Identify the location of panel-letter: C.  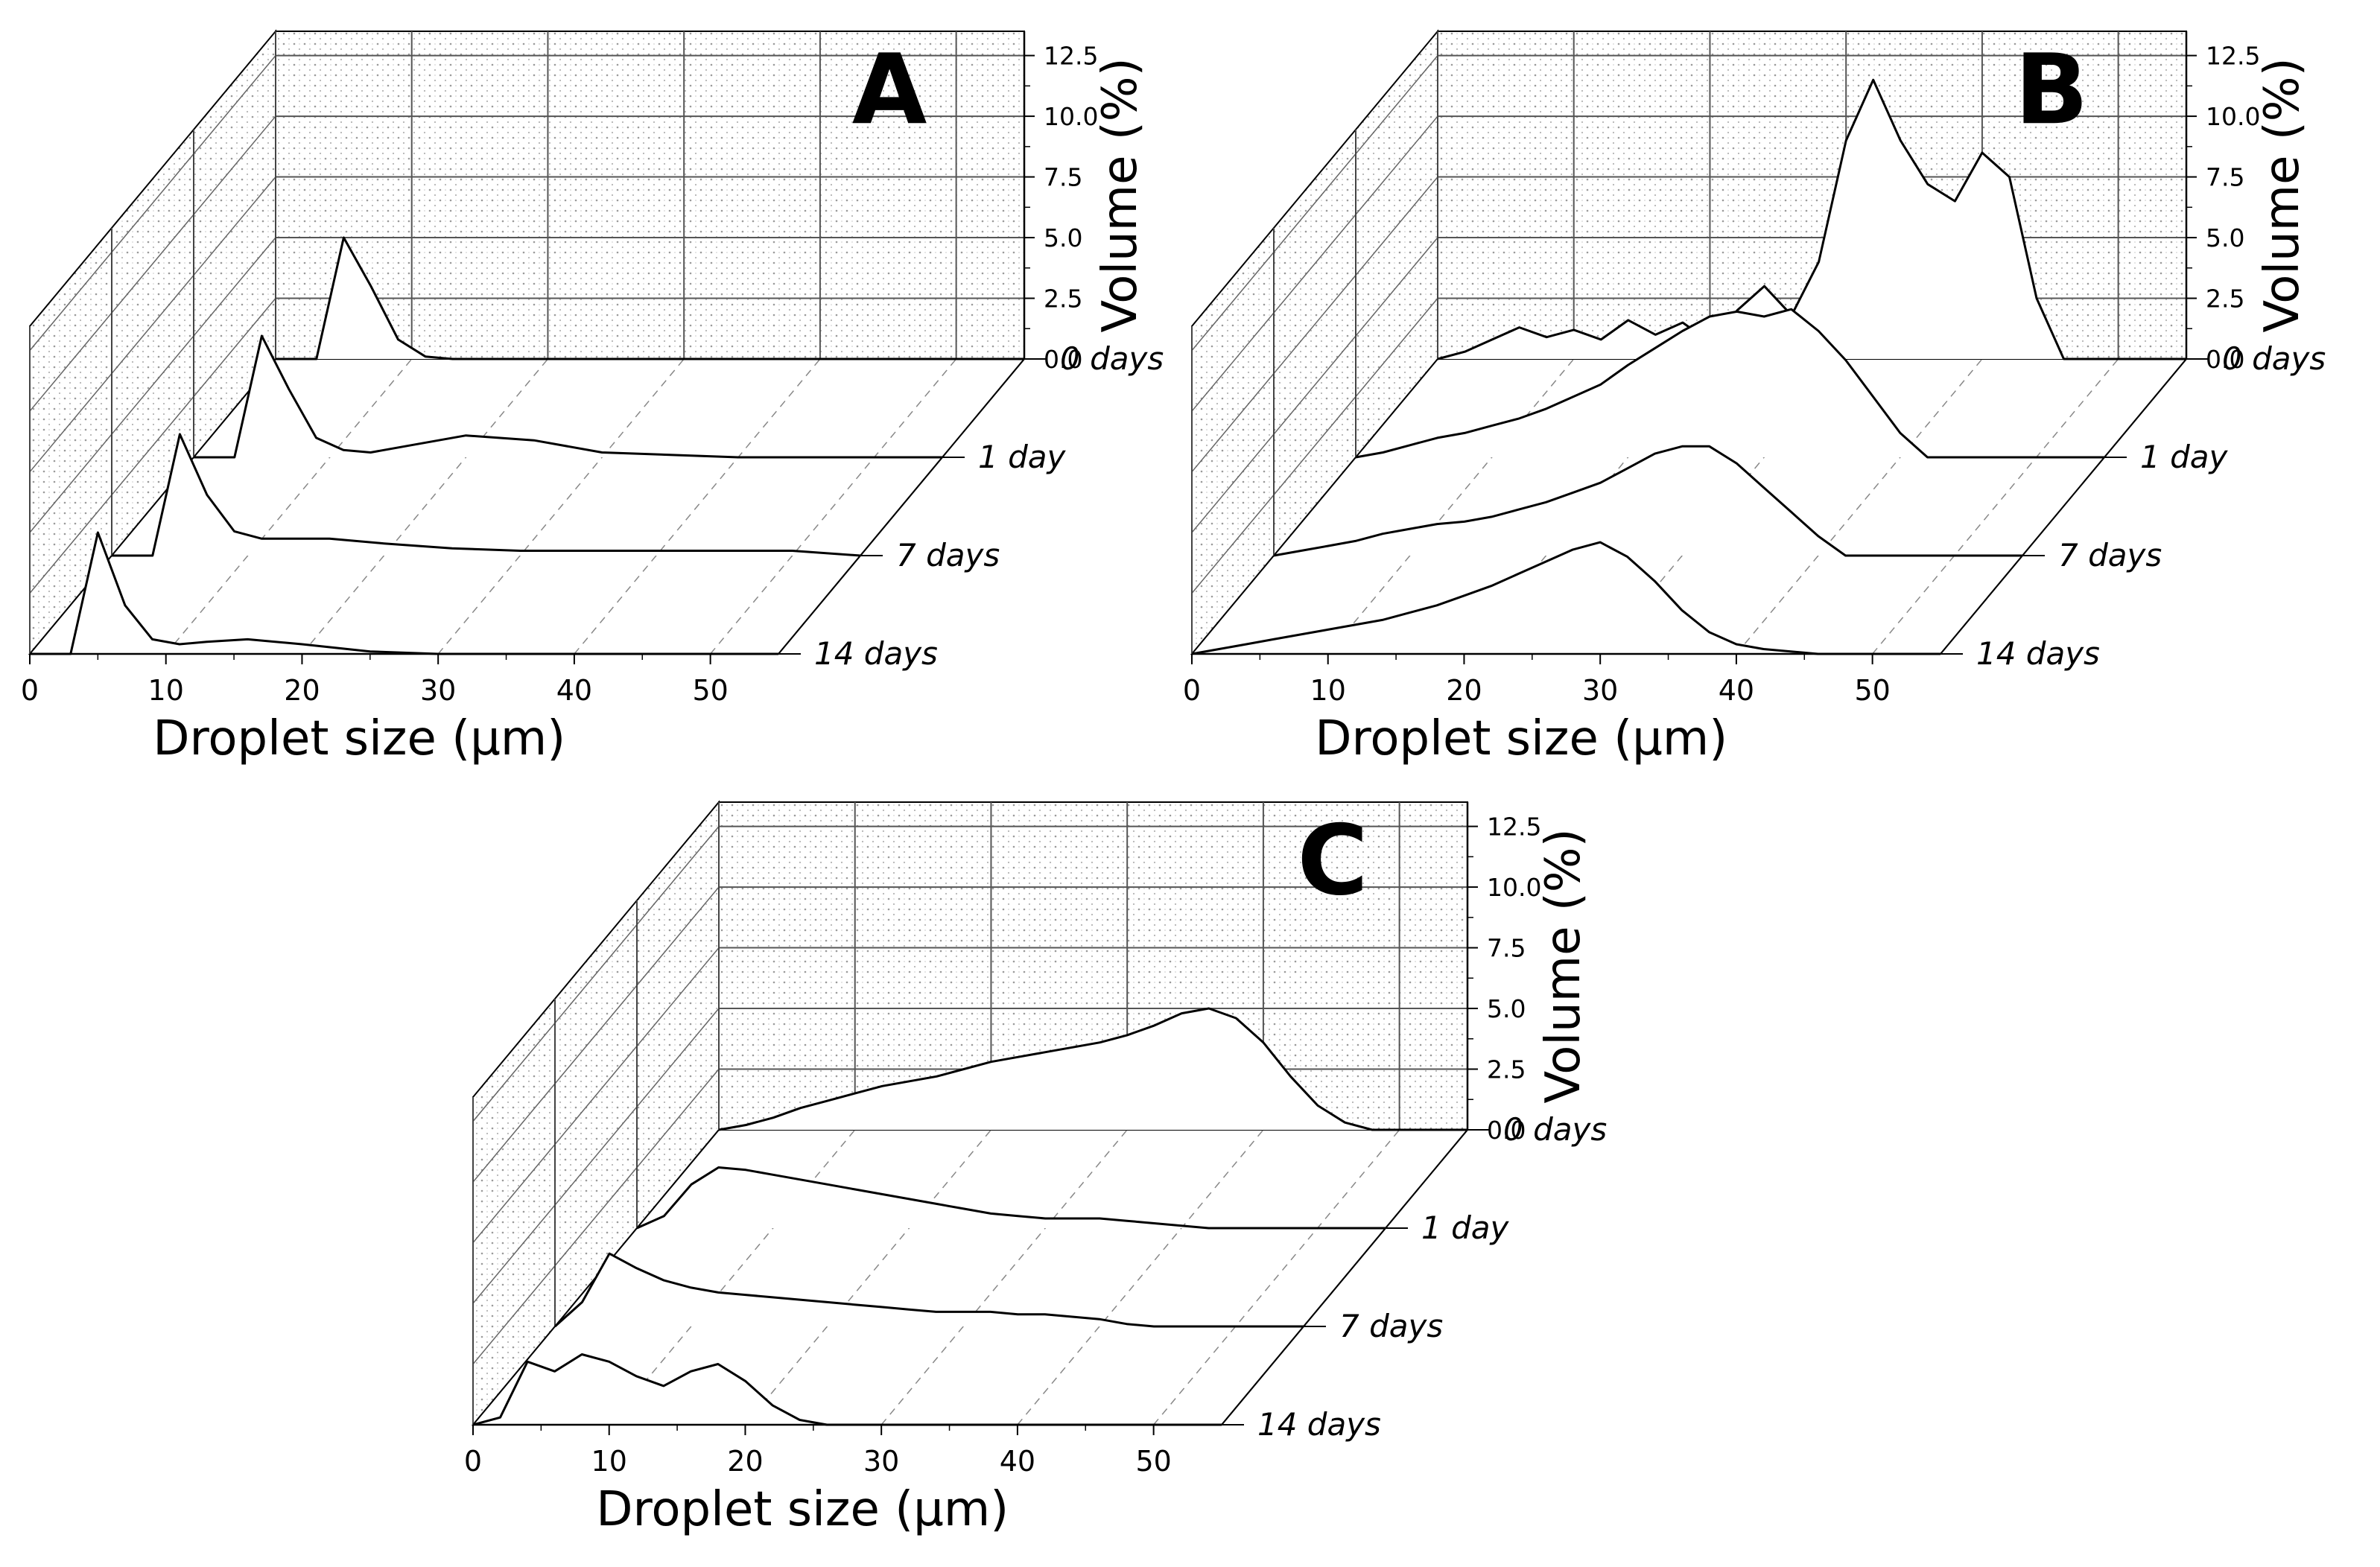
(1332, 860).